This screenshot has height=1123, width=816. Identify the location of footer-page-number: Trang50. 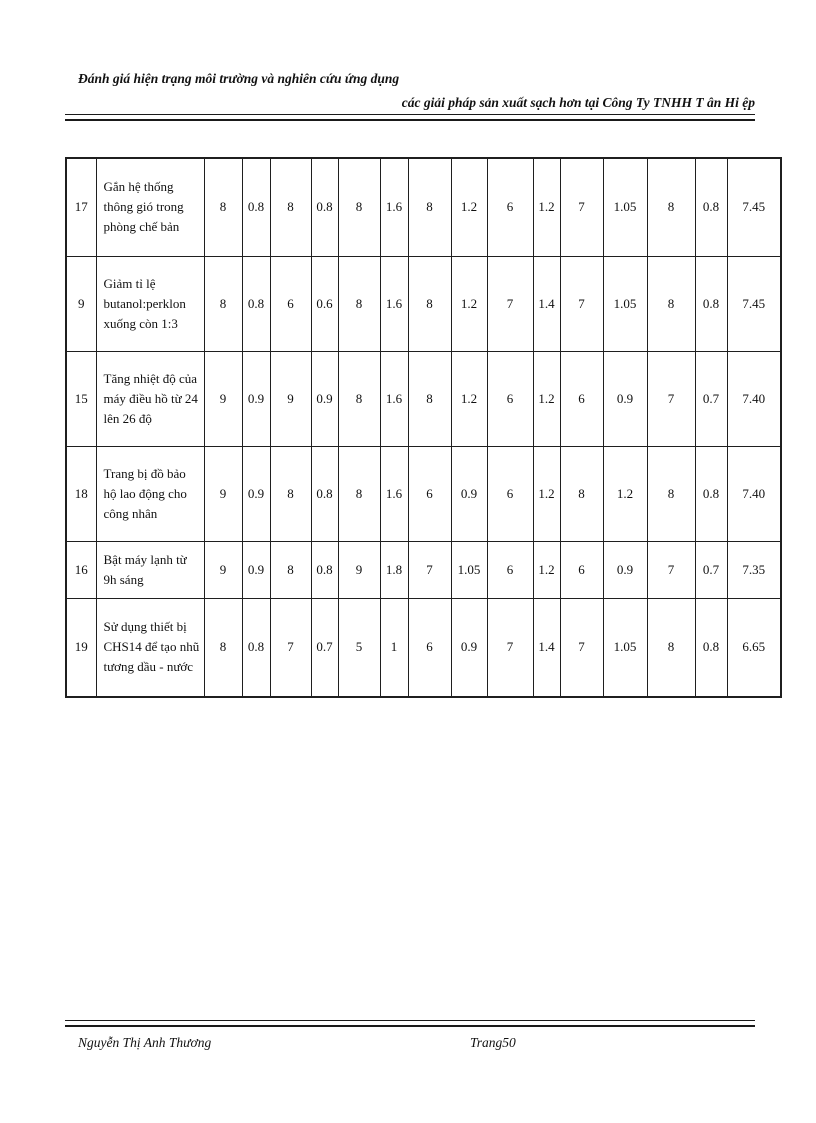
(493, 1042).